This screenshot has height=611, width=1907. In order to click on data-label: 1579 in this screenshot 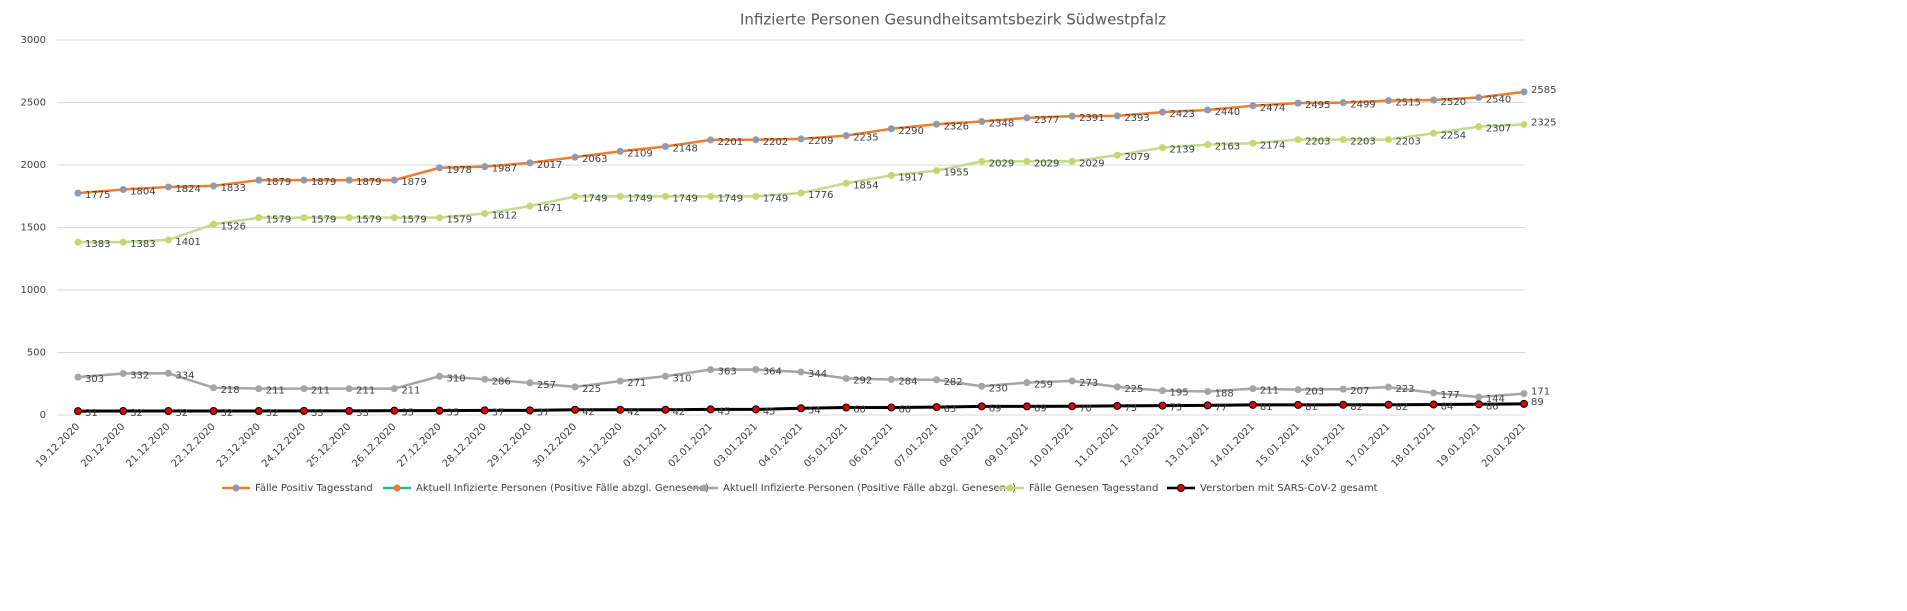, I will do `click(368, 220)`.